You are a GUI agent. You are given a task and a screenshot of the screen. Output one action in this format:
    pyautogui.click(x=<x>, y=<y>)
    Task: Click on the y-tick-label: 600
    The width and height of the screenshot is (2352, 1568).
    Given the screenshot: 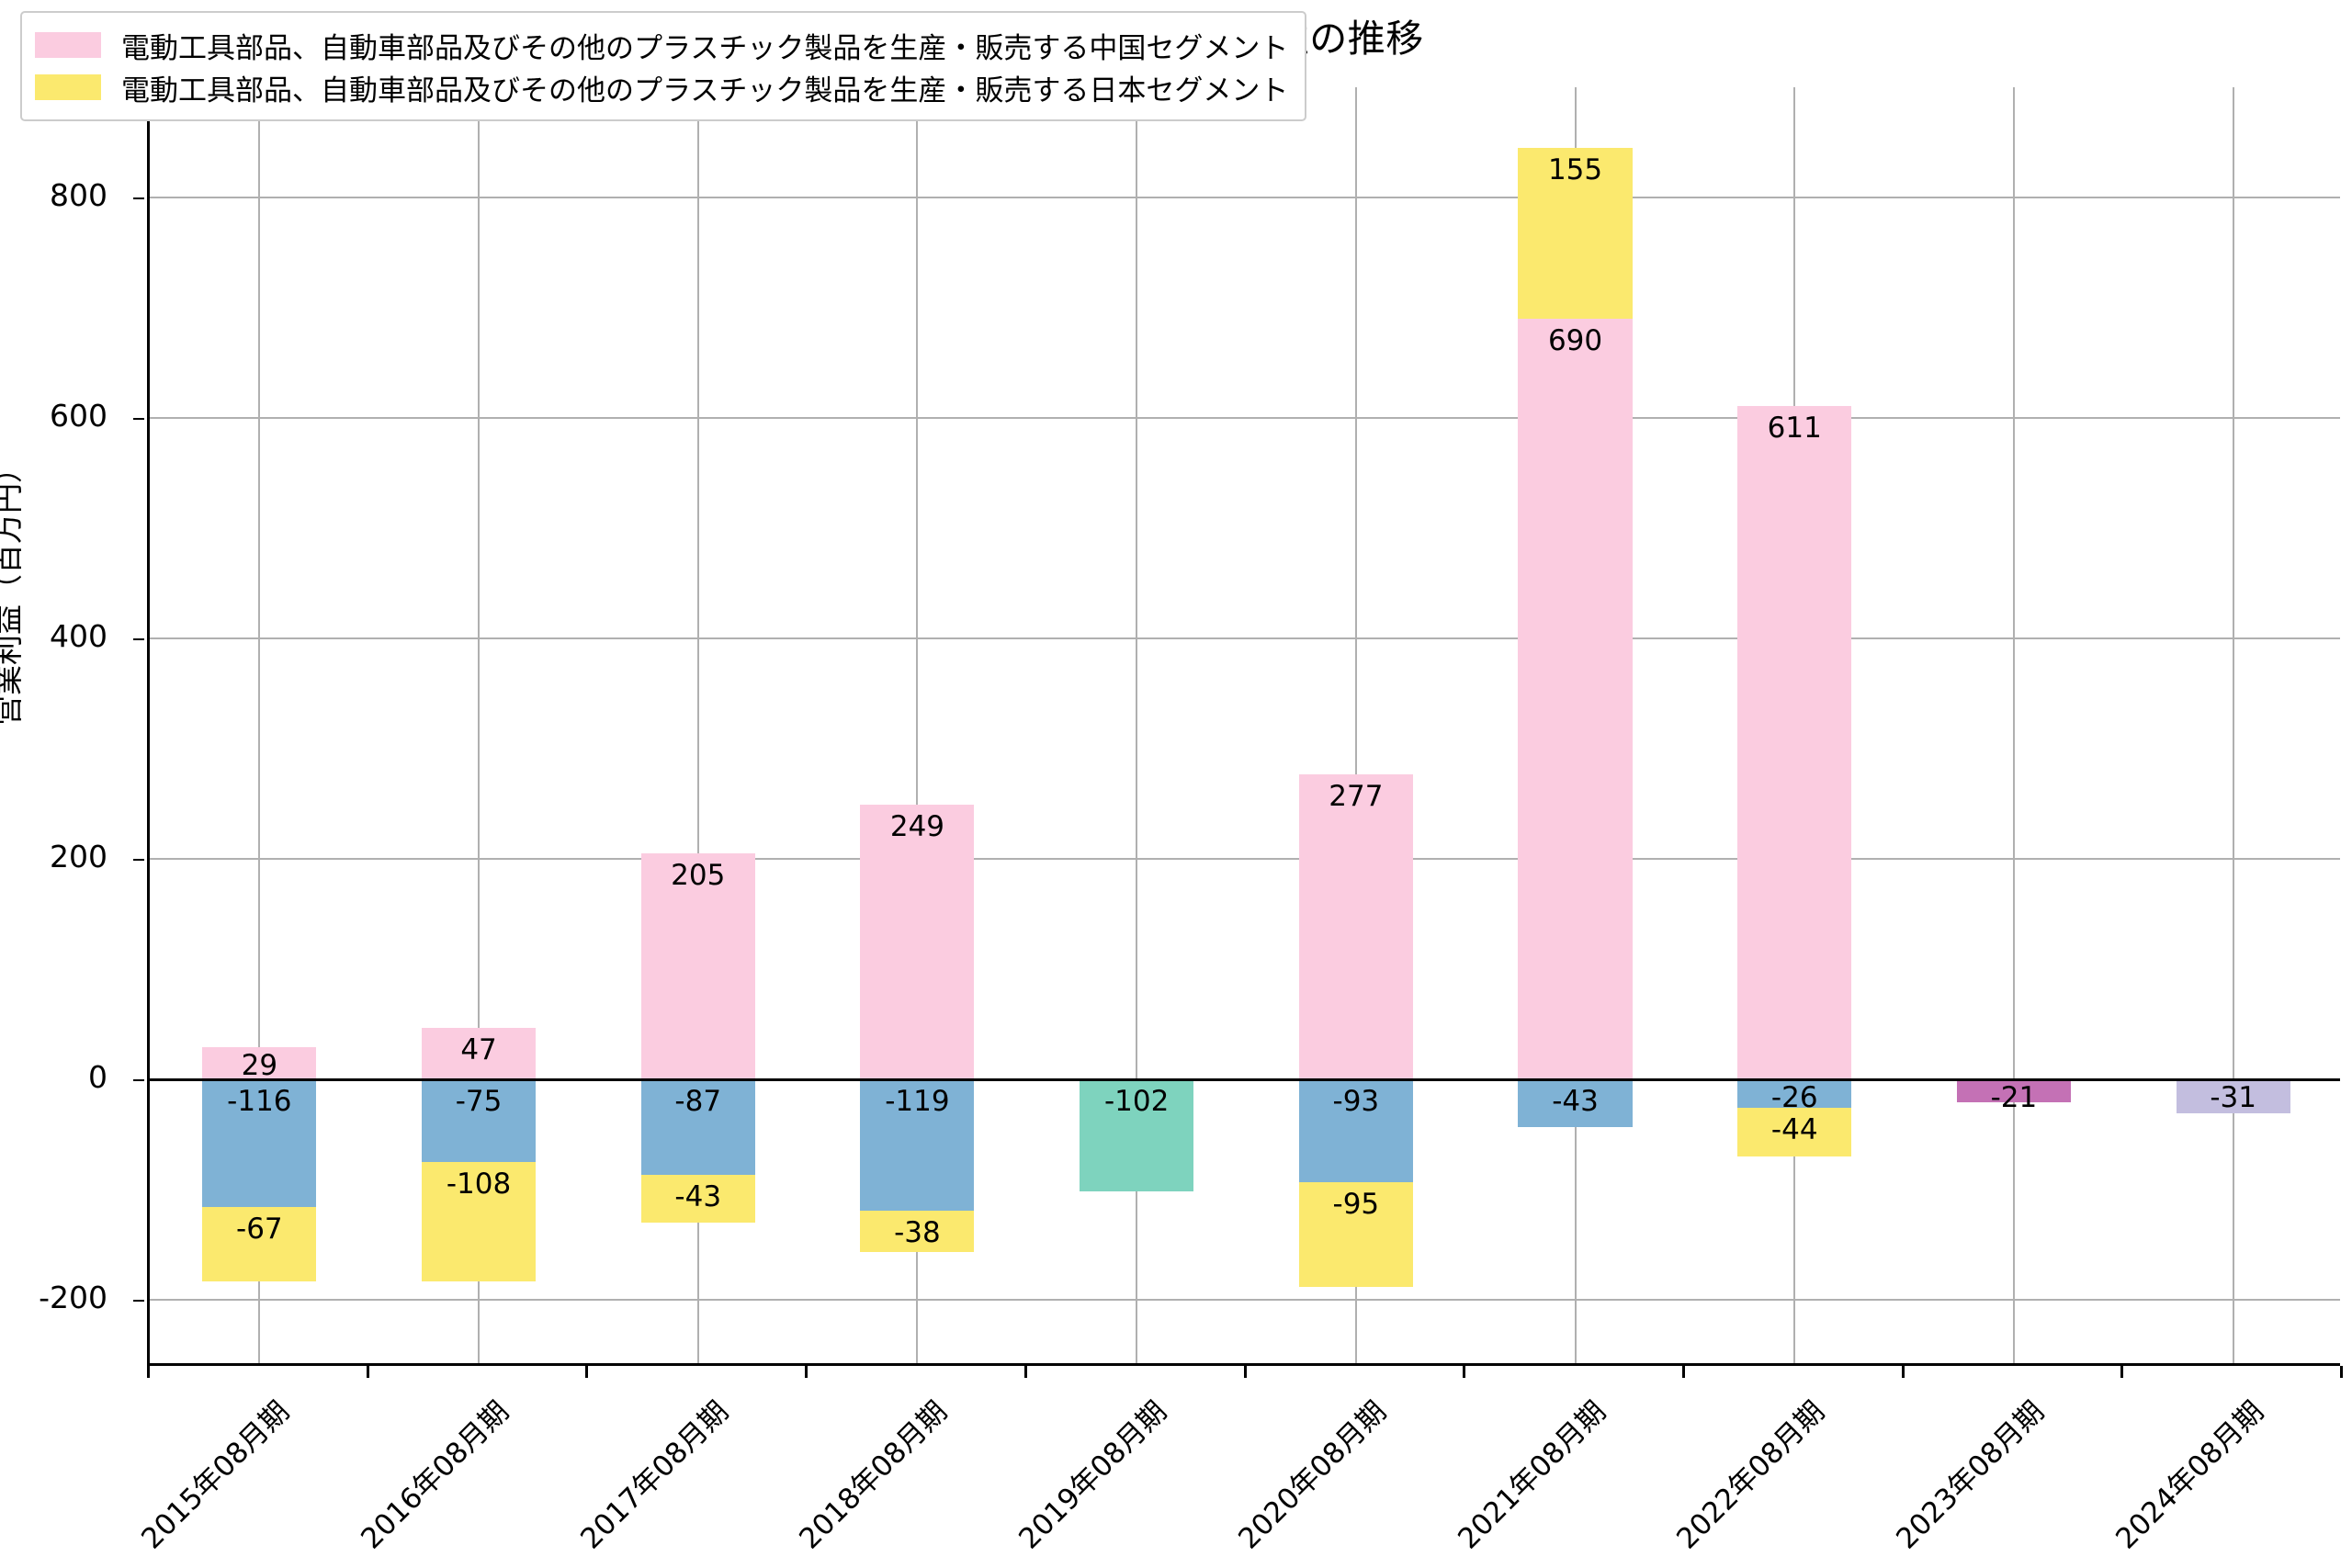 What is the action you would take?
    pyautogui.click(x=79, y=416)
    